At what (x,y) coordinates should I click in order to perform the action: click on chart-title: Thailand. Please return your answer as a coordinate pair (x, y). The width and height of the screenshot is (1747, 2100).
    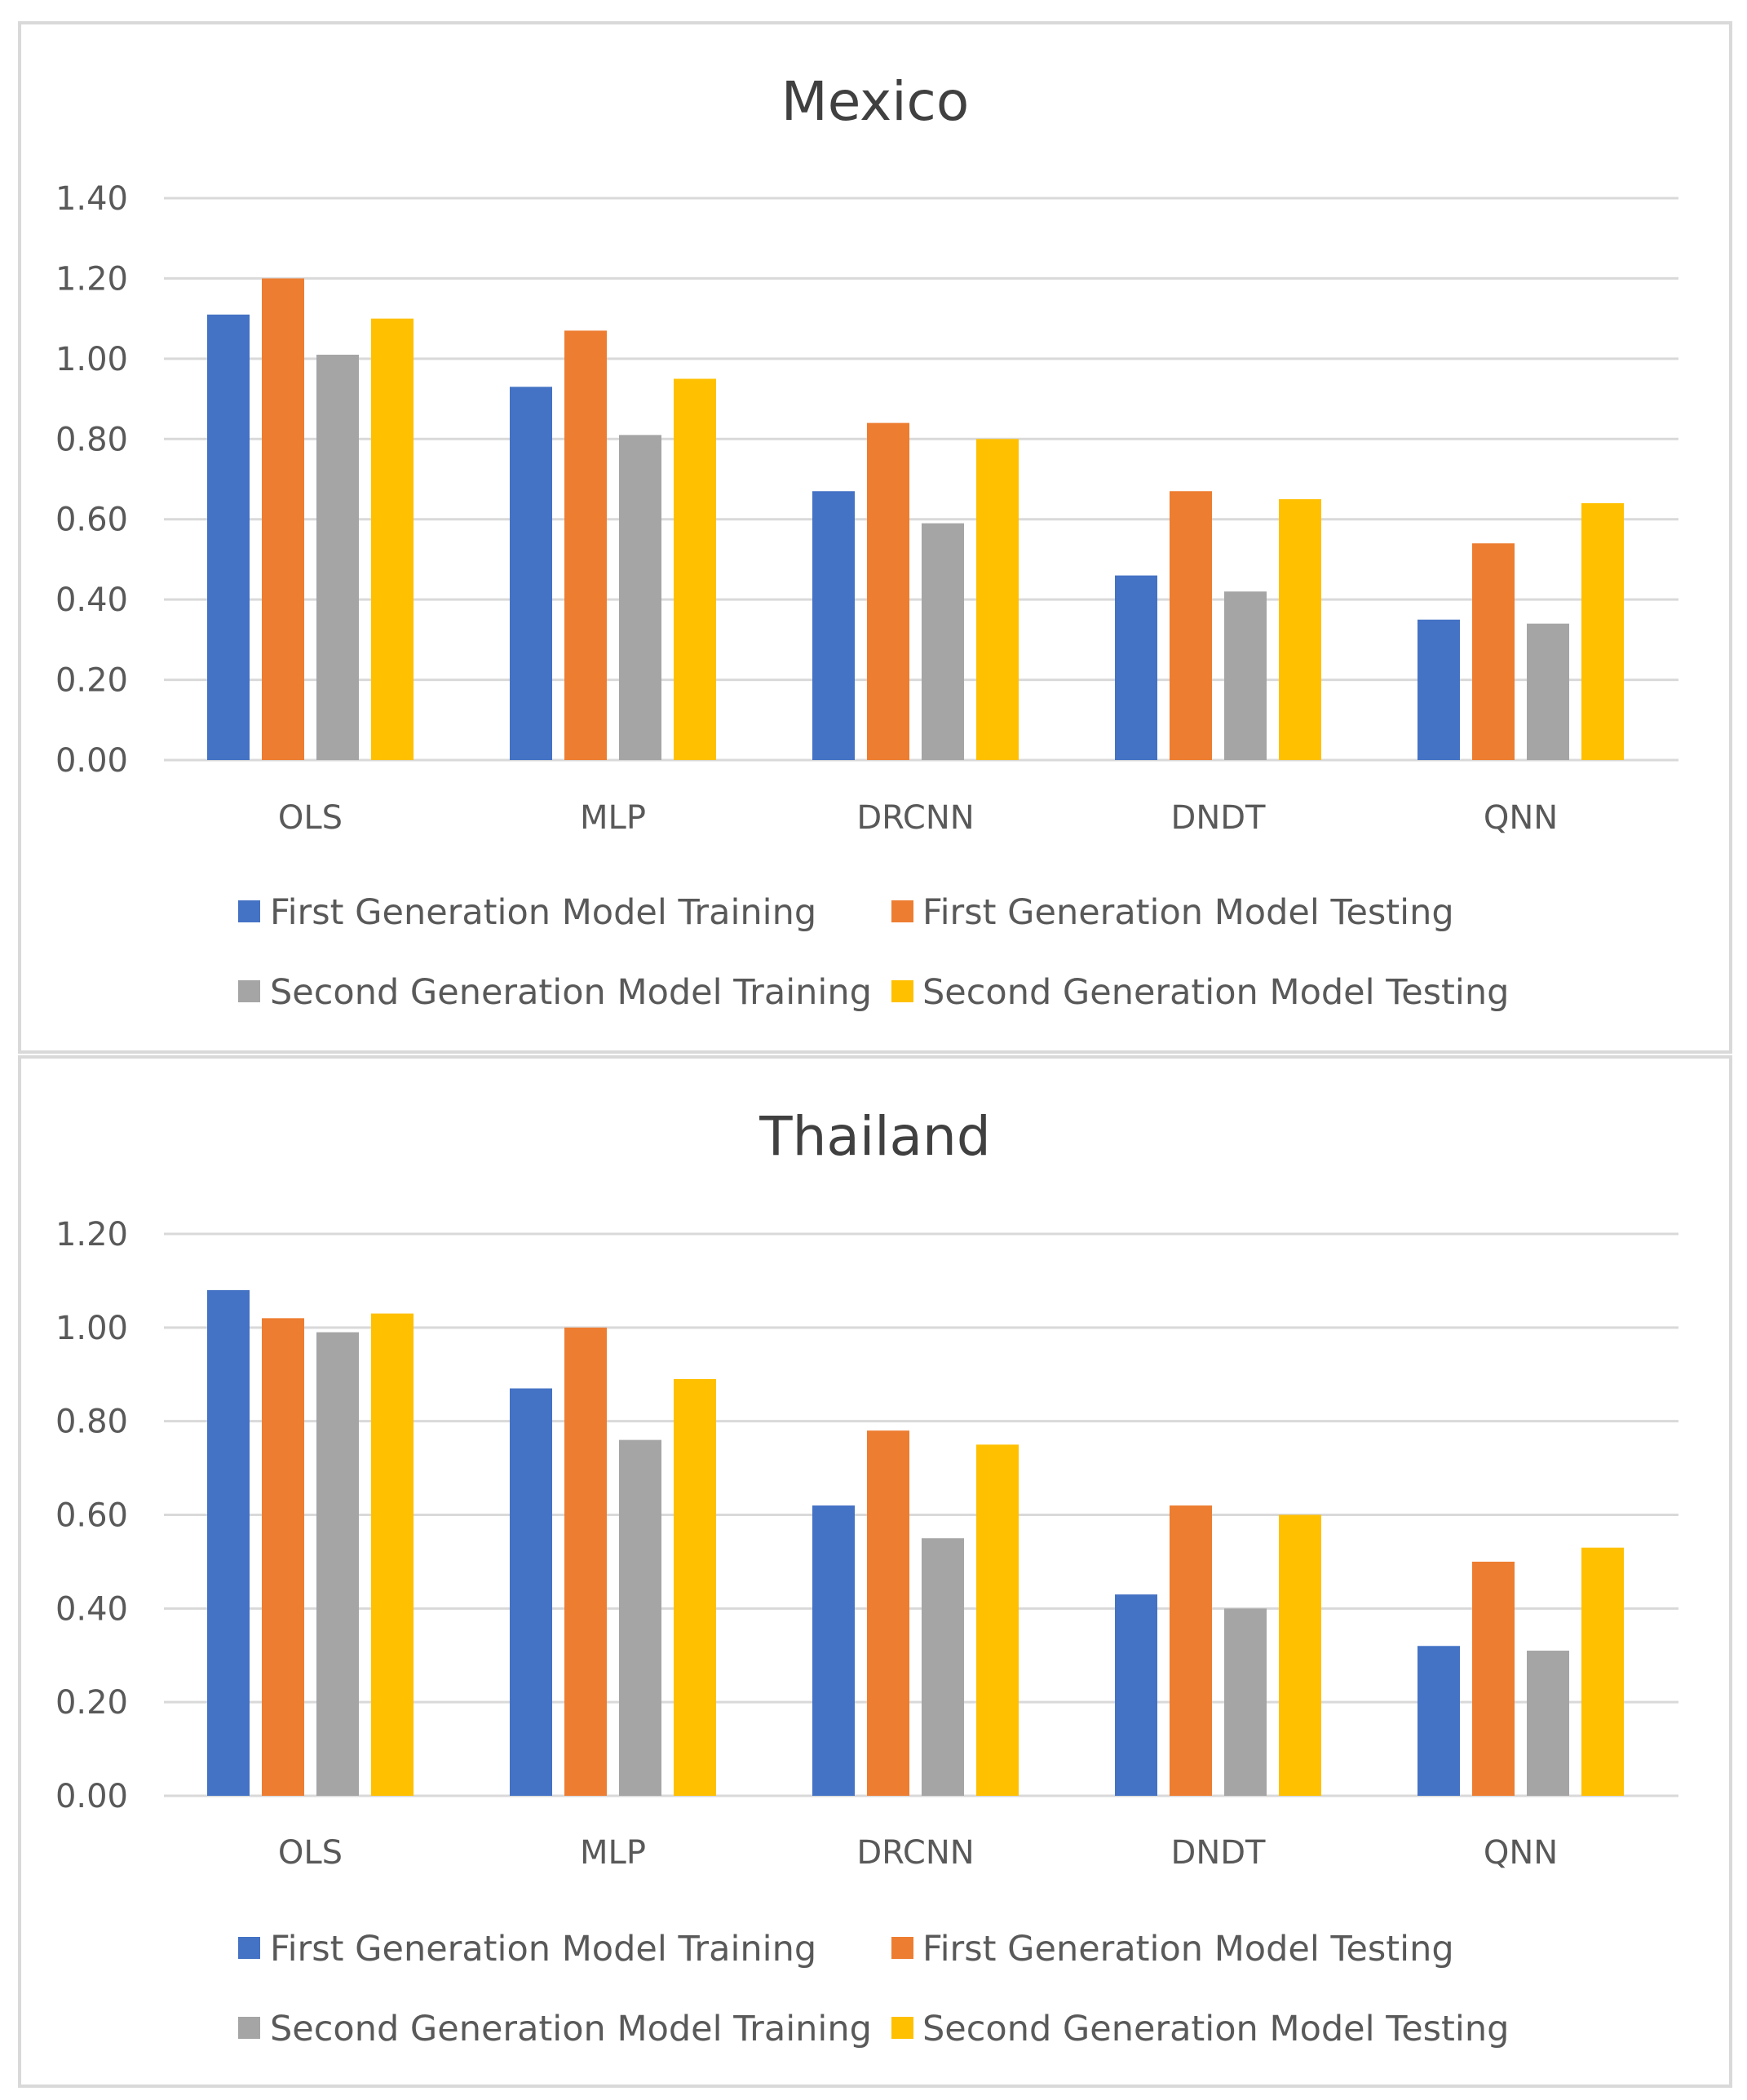
    Looking at the image, I should click on (874, 1136).